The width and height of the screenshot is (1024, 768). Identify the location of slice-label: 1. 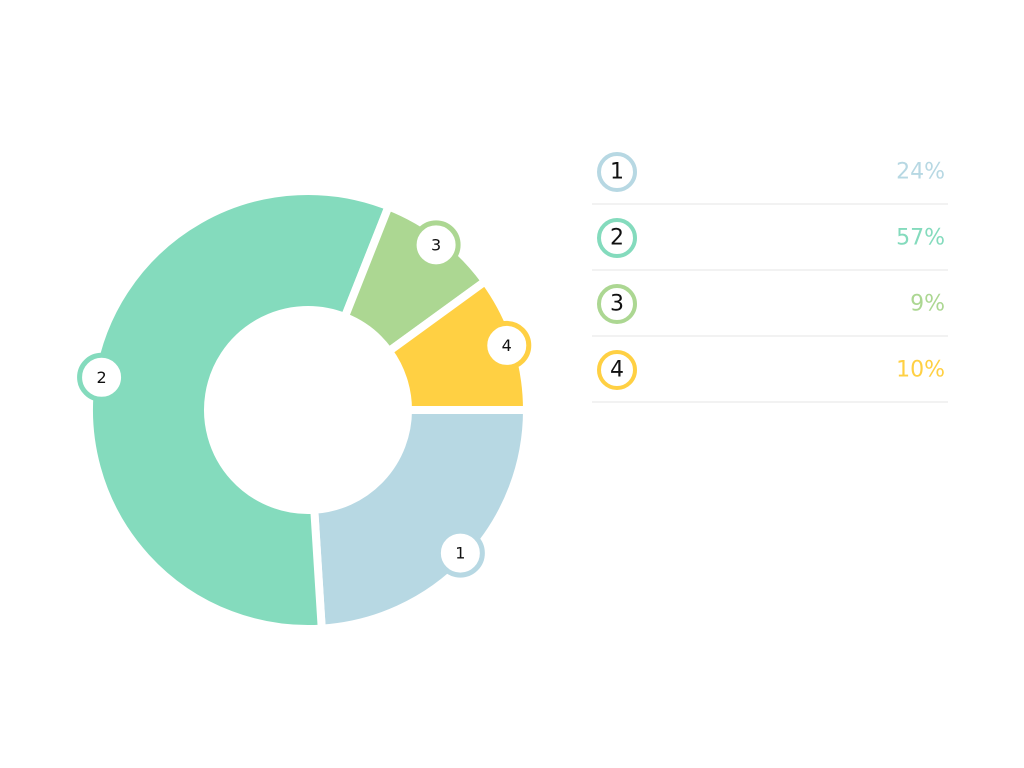
(460, 553).